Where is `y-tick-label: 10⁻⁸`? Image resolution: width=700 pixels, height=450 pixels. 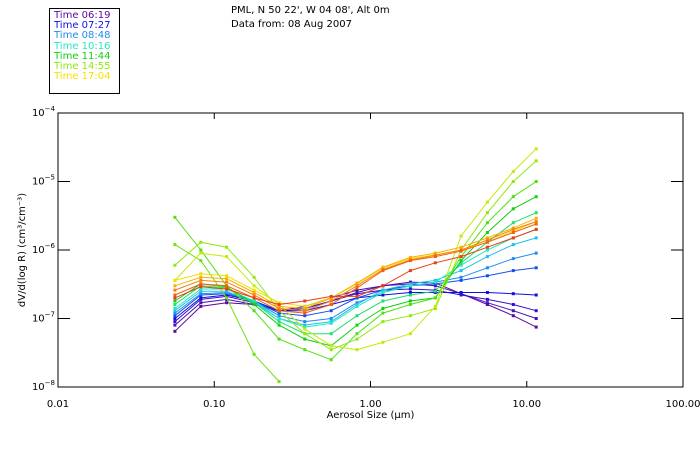 y-tick-label: 10⁻⁸ is located at coordinates (43, 386).